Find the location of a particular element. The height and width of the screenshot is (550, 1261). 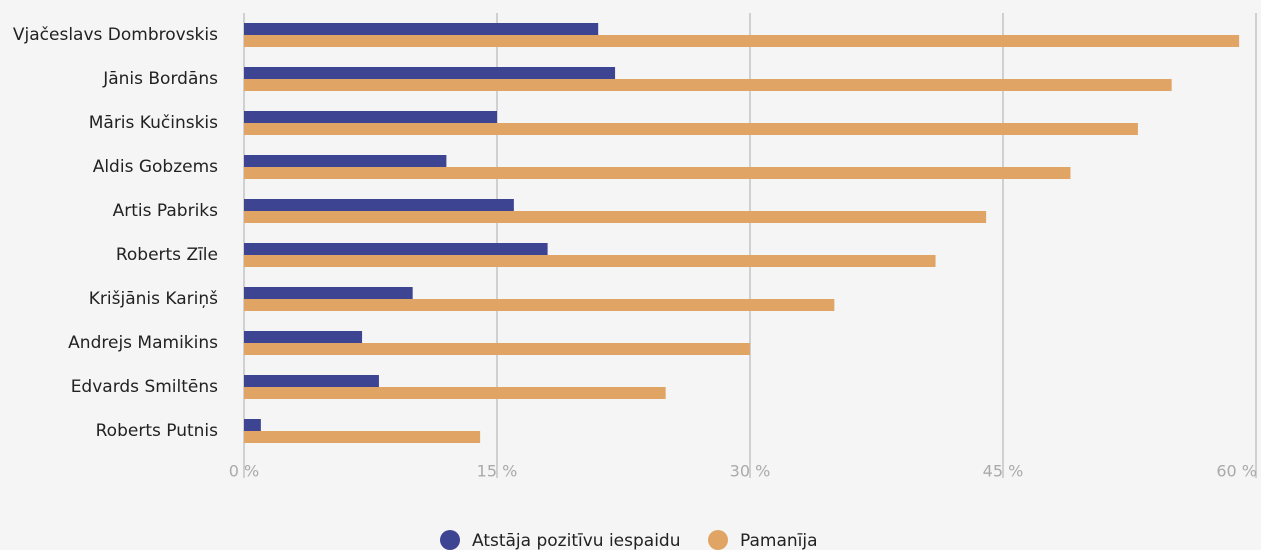

y-tick-label: Edvards Smiltēns is located at coordinates (144, 387).